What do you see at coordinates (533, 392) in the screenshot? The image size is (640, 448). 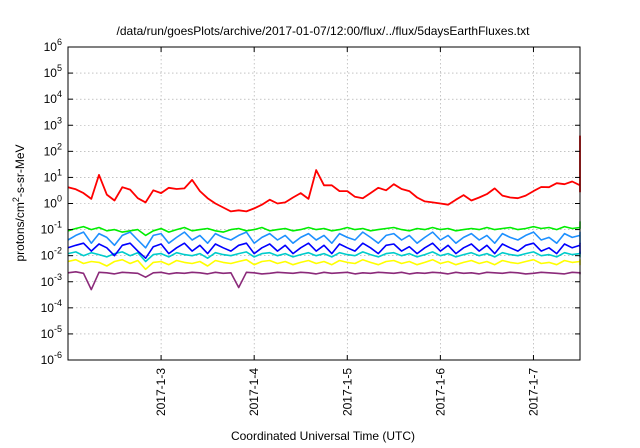 I see `x-tick-label: 2017-1-7` at bounding box center [533, 392].